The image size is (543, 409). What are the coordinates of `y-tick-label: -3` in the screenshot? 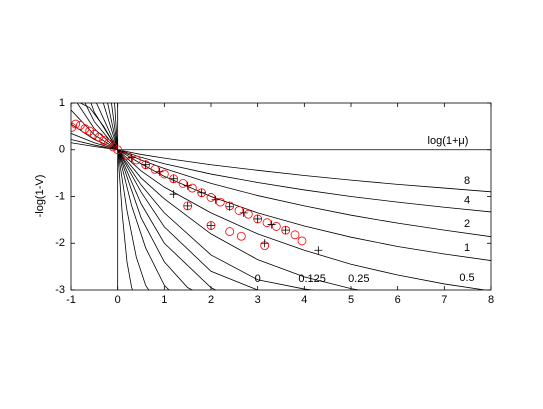 It's located at (60, 290).